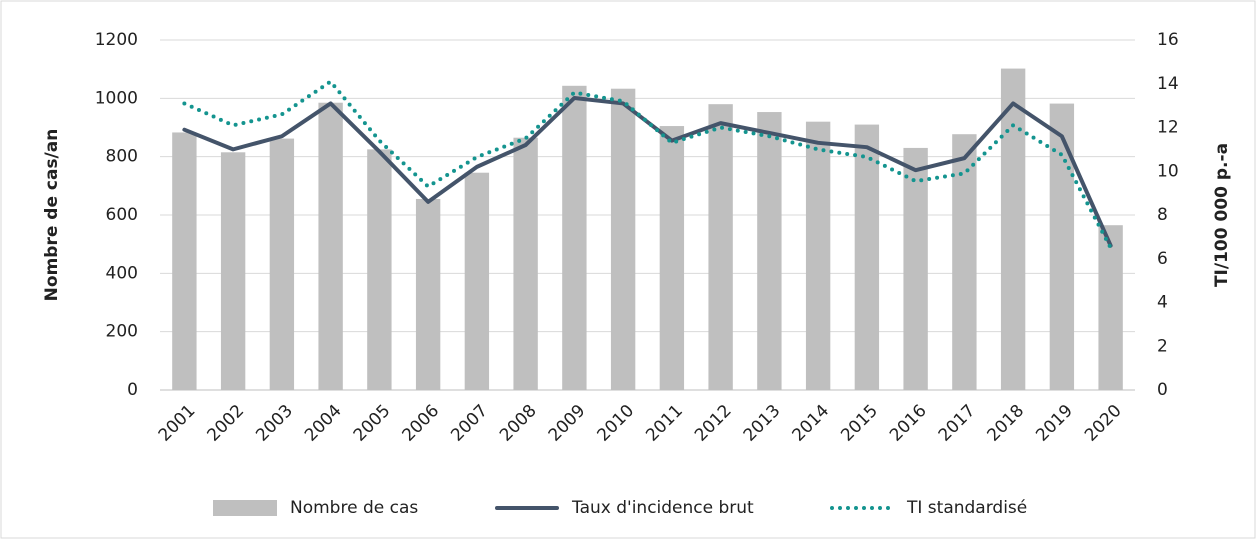 This screenshot has height=540, width=1257. Describe the element at coordinates (116, 98) in the screenshot. I see `y-tick-label: 1000` at that location.